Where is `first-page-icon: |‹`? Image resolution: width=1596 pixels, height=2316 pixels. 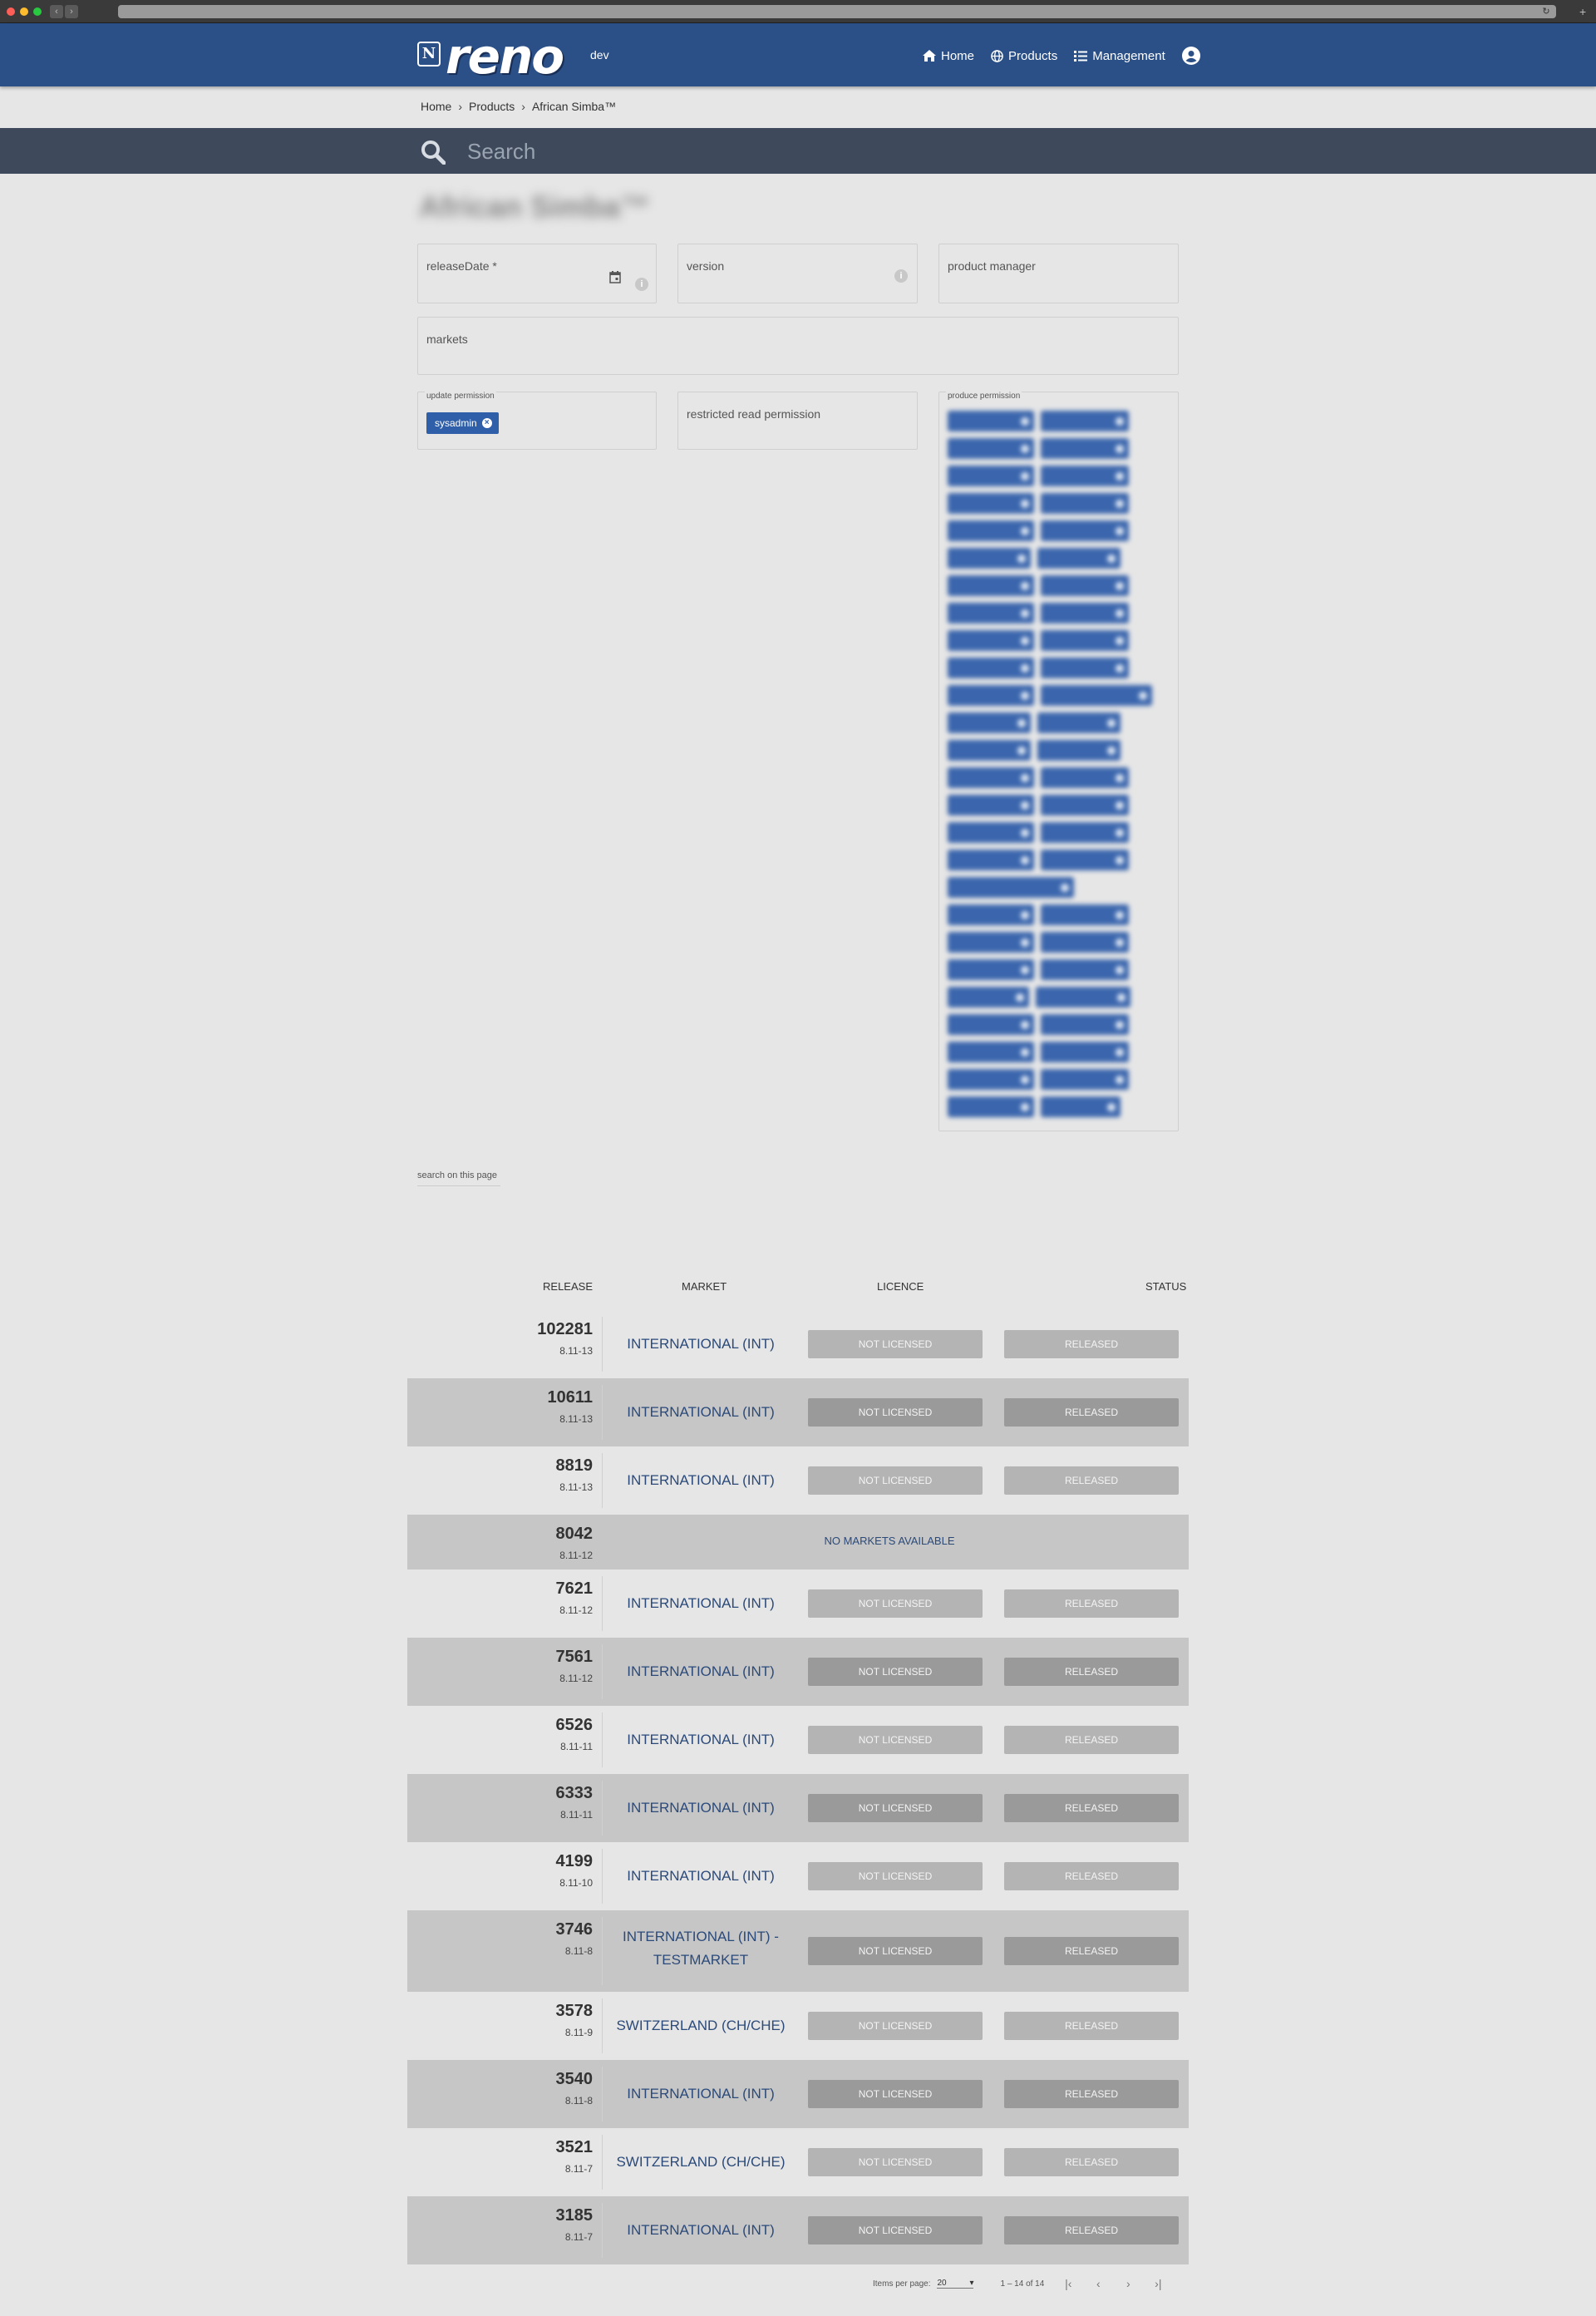 first-page-icon: |‹ is located at coordinates (1068, 2283).